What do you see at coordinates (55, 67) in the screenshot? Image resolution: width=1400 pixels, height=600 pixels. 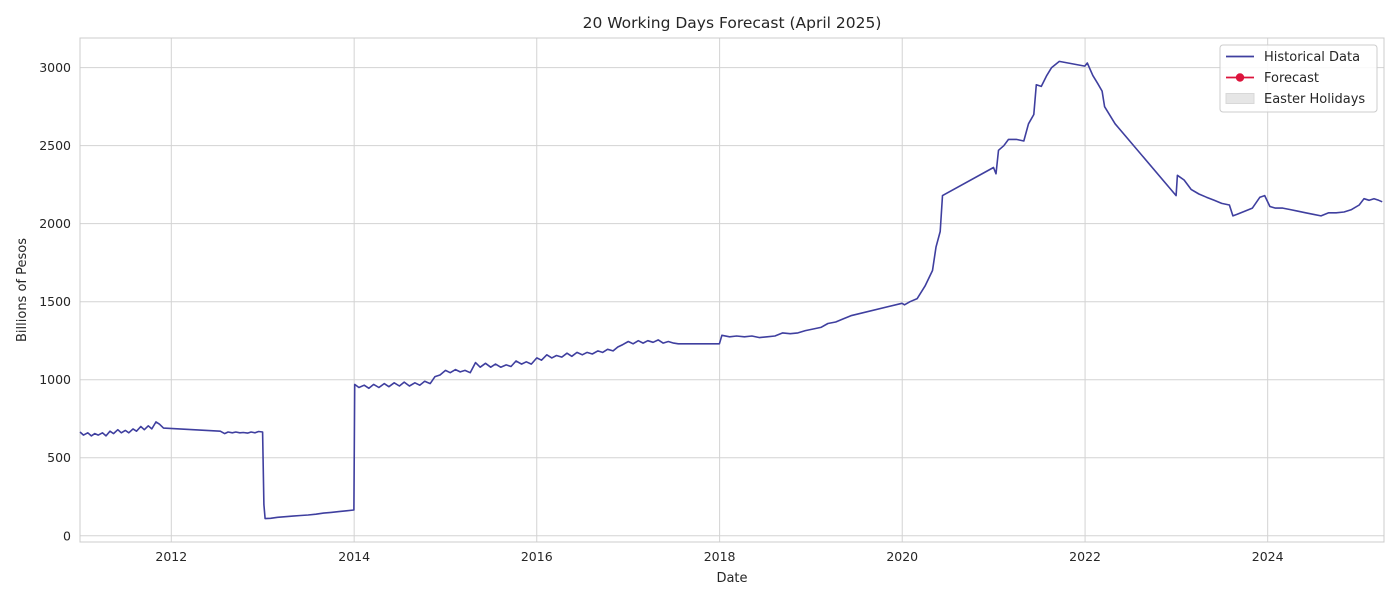 I see `y-tick-label: 3000` at bounding box center [55, 67].